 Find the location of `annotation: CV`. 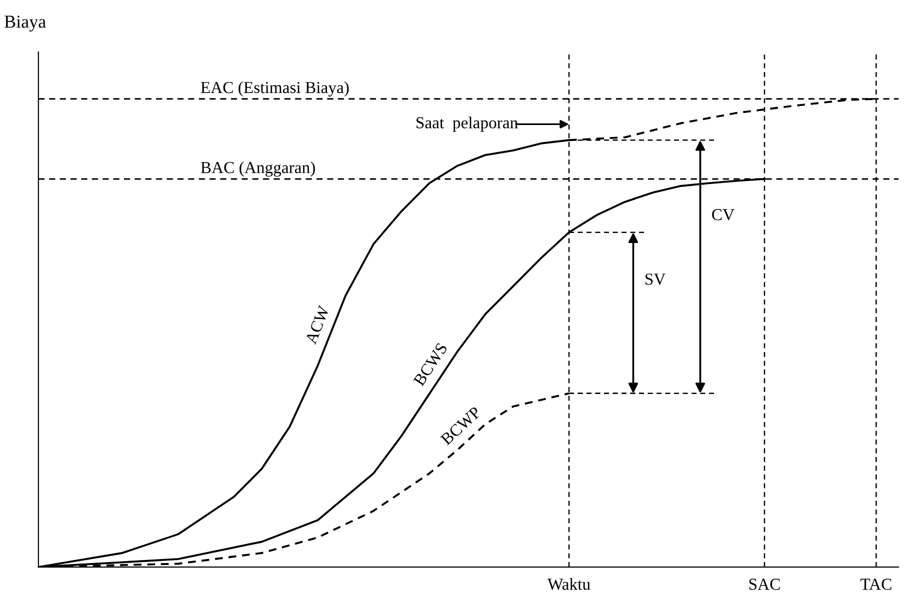

annotation: CV is located at coordinates (723, 214).